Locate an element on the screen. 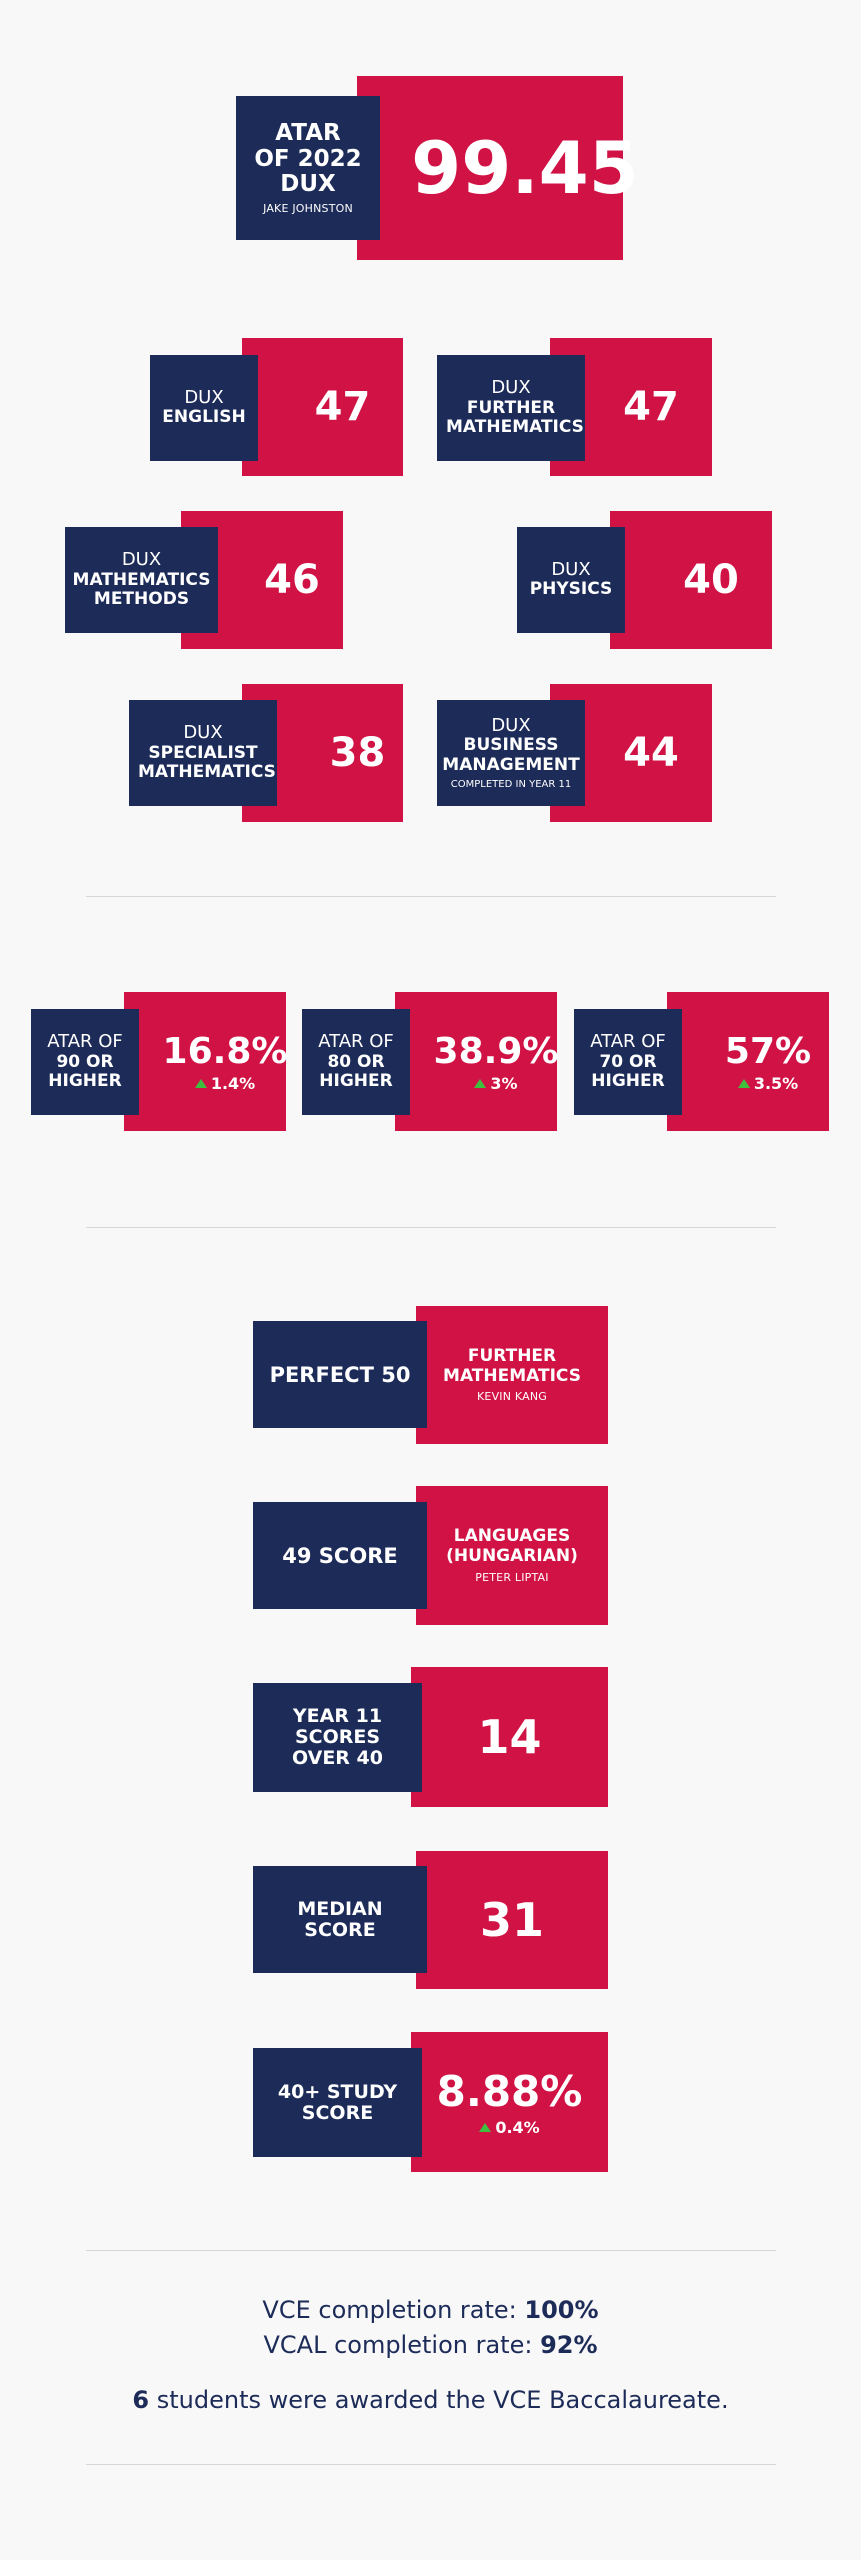  highlight-label: 40+ STUDY SCORE is located at coordinates (337, 2102).